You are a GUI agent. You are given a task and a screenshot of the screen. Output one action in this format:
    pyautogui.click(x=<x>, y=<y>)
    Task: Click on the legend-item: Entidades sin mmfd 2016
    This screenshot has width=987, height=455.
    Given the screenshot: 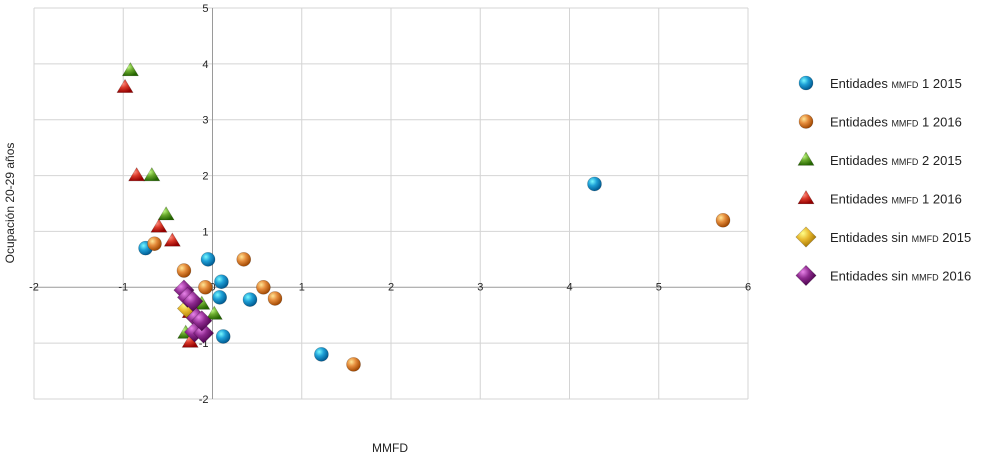 What is the action you would take?
    pyautogui.click(x=883, y=275)
    